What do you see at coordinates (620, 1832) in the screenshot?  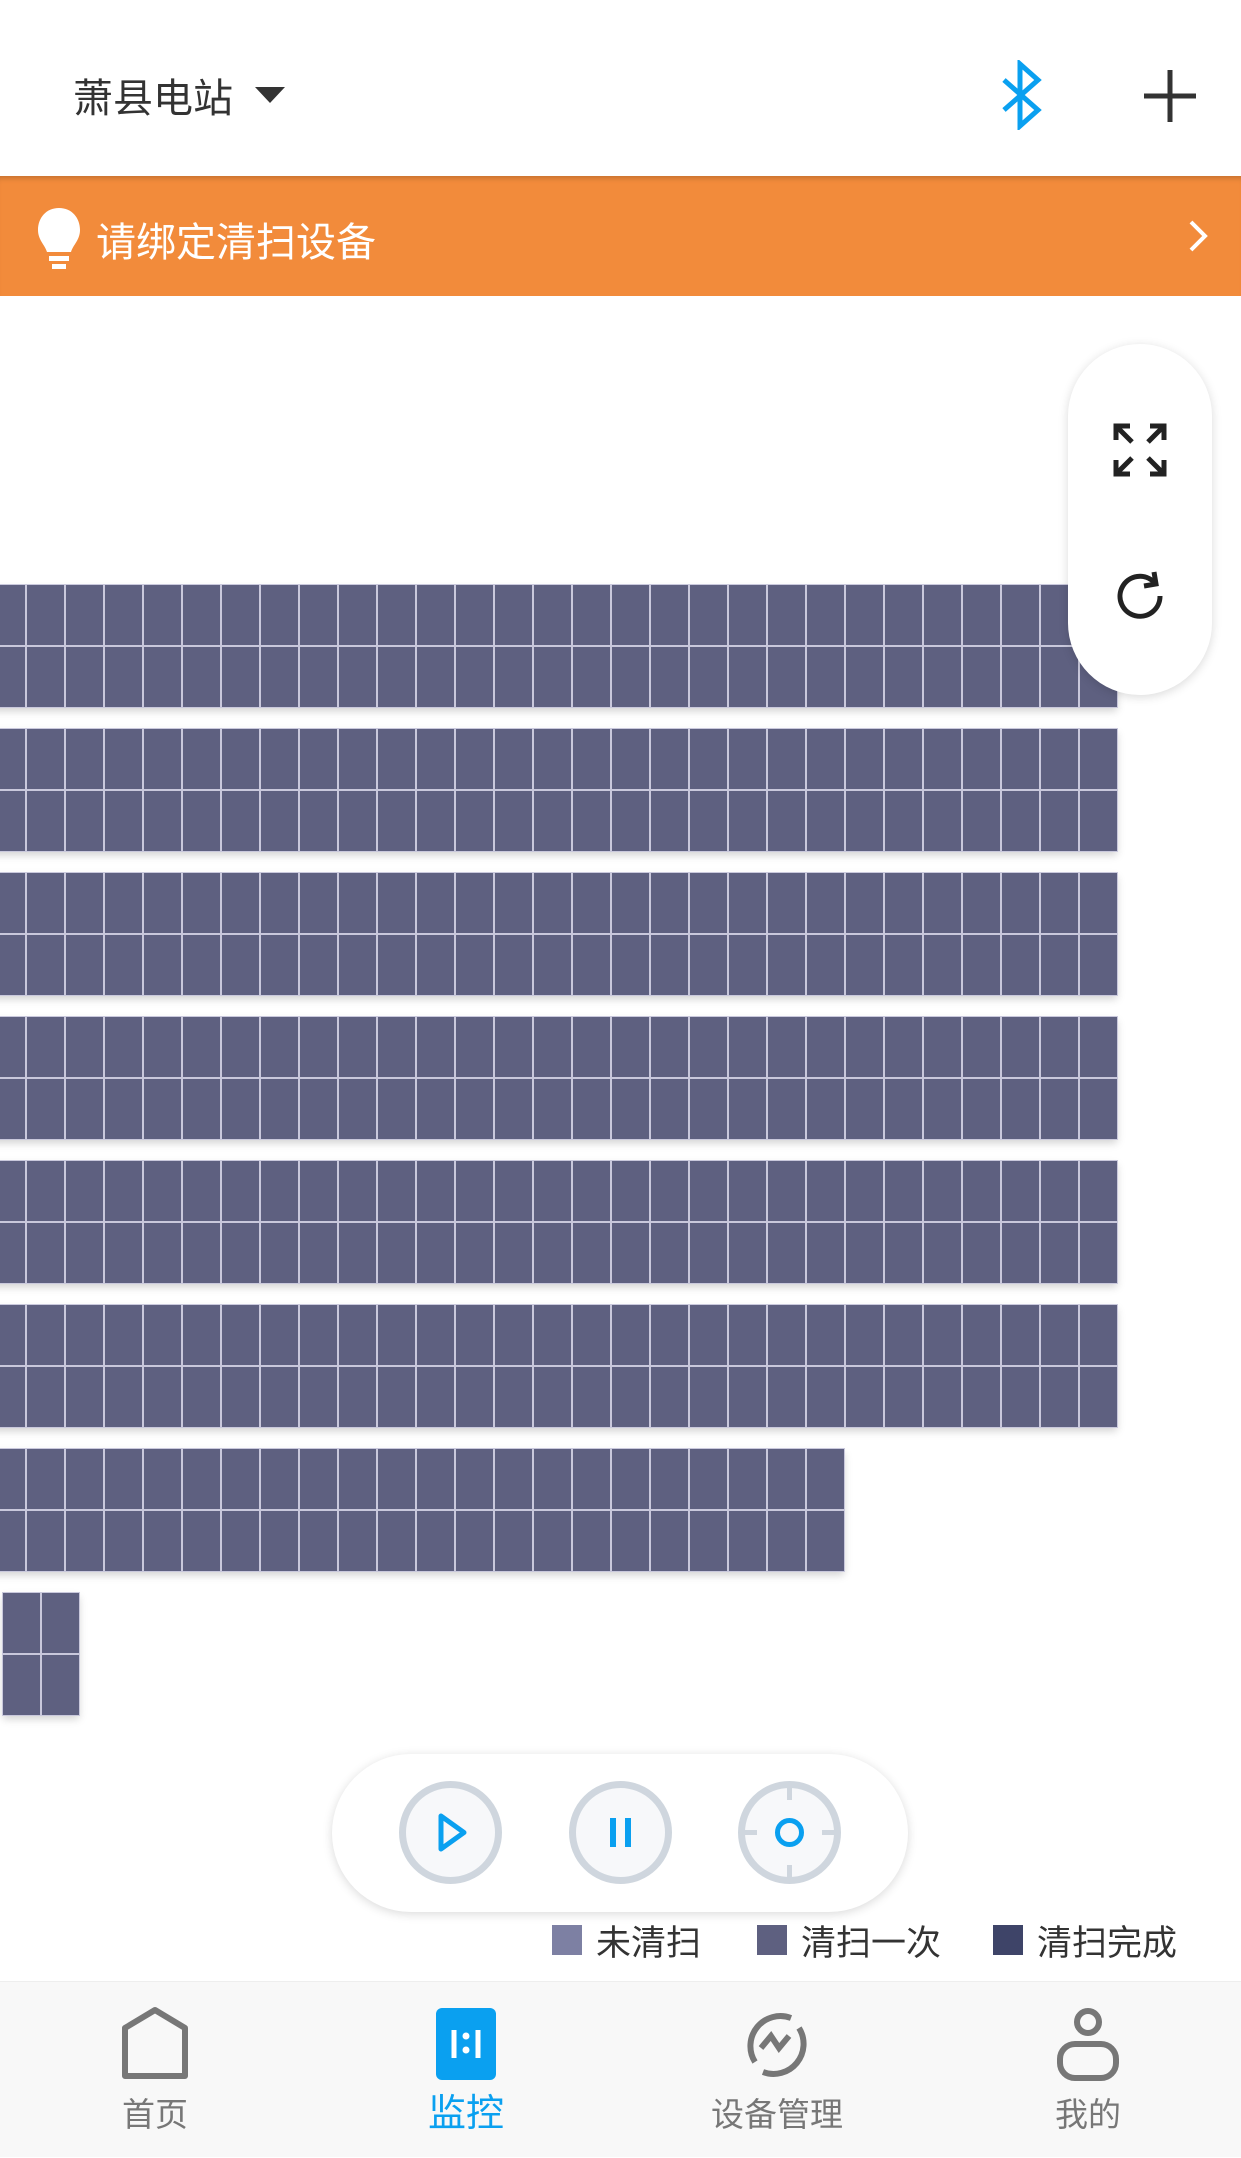 I see `pause-button` at bounding box center [620, 1832].